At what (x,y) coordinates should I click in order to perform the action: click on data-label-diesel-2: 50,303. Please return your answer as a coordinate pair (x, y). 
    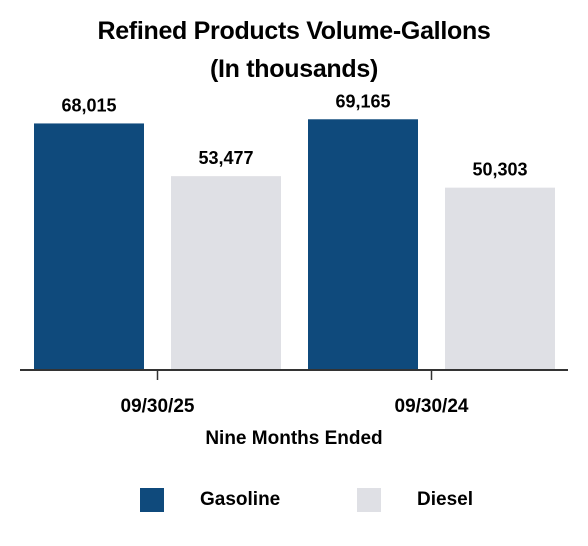
    Looking at the image, I should click on (499, 170).